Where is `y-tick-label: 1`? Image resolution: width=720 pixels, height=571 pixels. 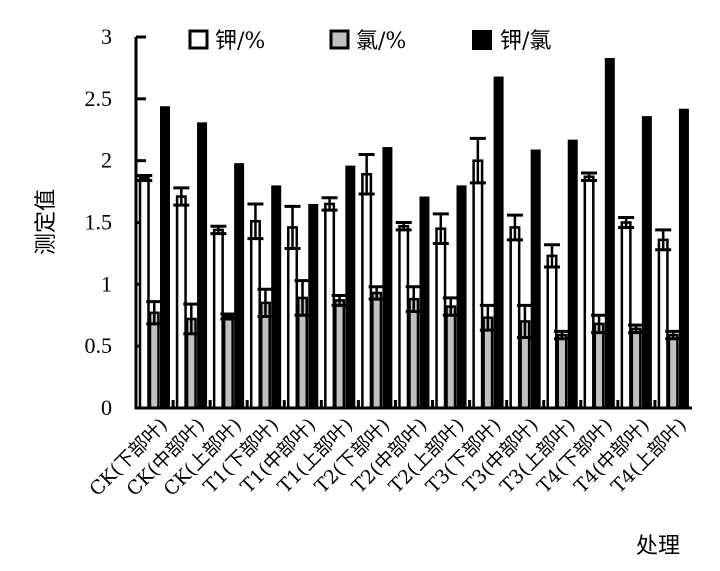 y-tick-label: 1 is located at coordinates (106, 283).